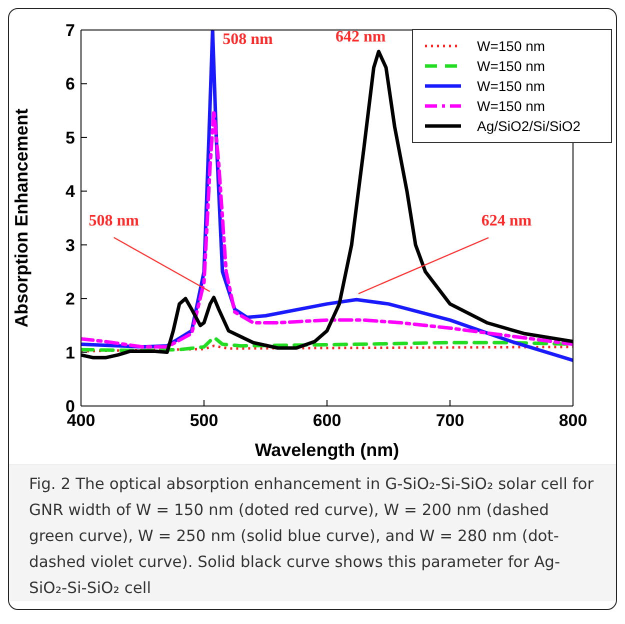  Describe the element at coordinates (528, 126) in the screenshot. I see `legend-label: Ag/SiO2/Si/SiO2` at that location.